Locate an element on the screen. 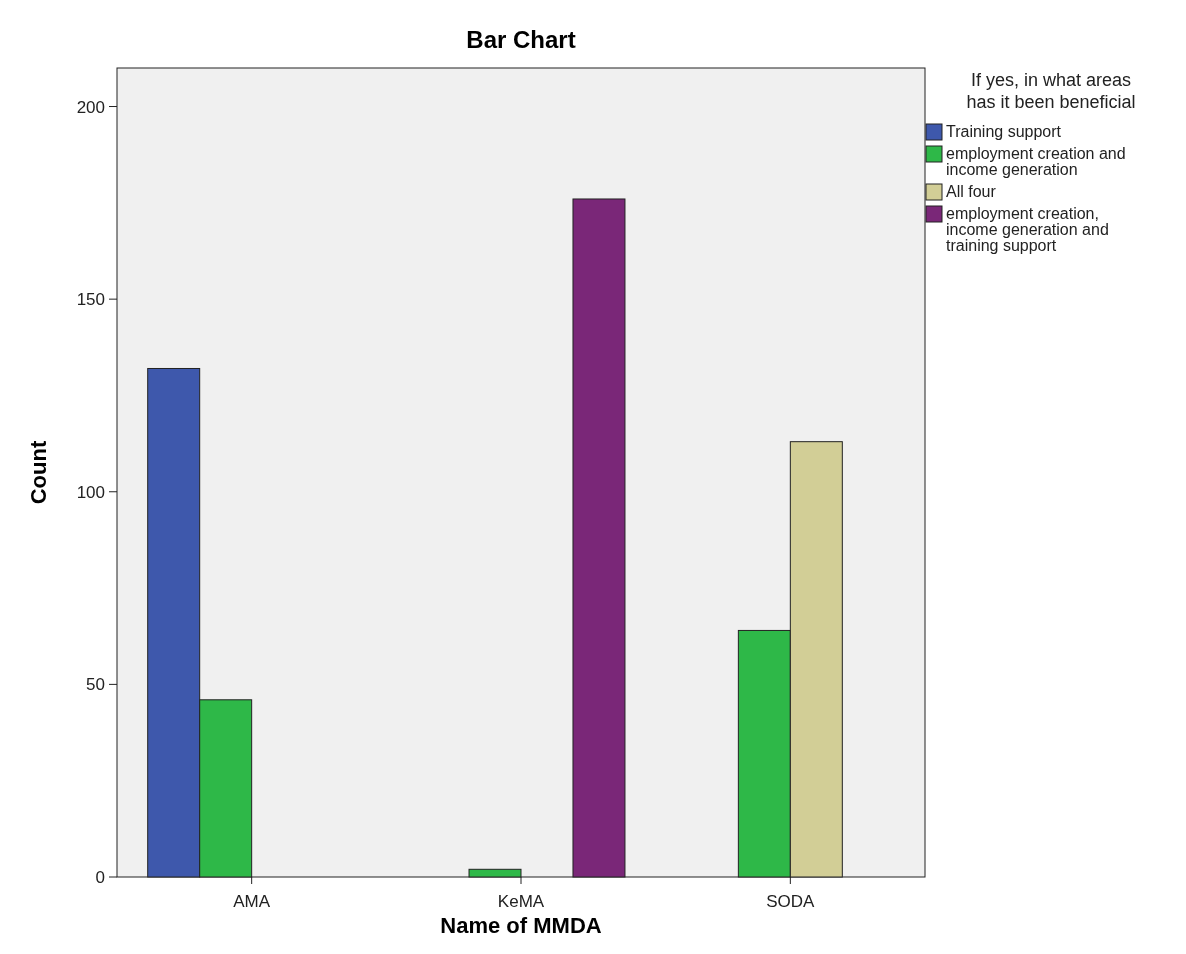 Image resolution: width=1186 pixels, height=954 pixels. x-tick-label: KeMA is located at coordinates (521, 901).